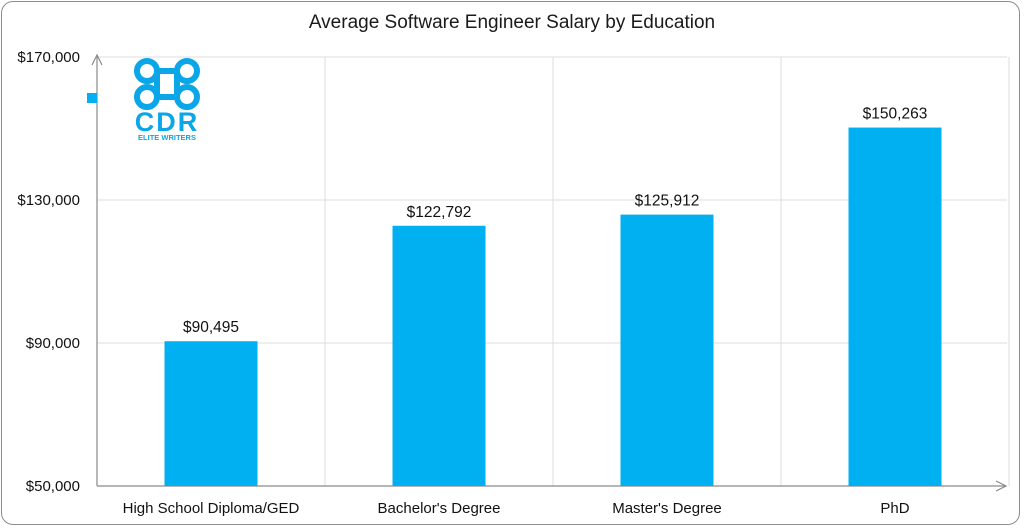  I want to click on legend-swatch, so click(92, 98).